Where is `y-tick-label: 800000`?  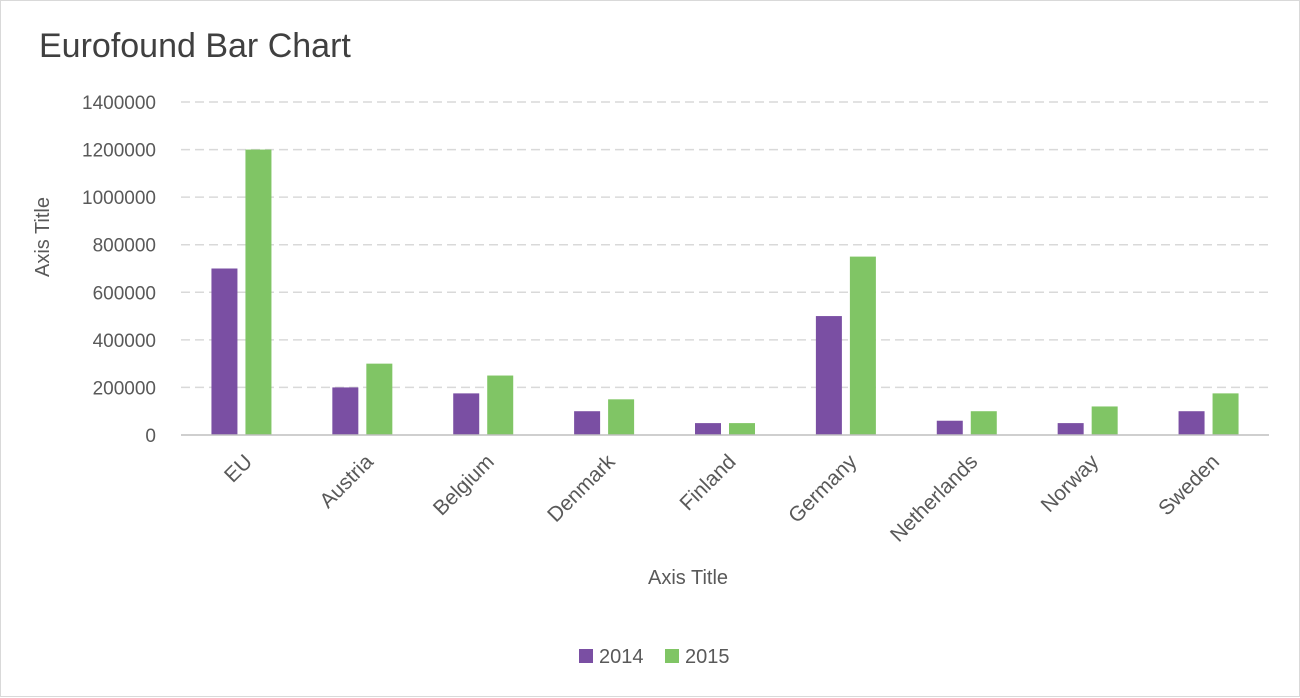 y-tick-label: 800000 is located at coordinates (124, 246).